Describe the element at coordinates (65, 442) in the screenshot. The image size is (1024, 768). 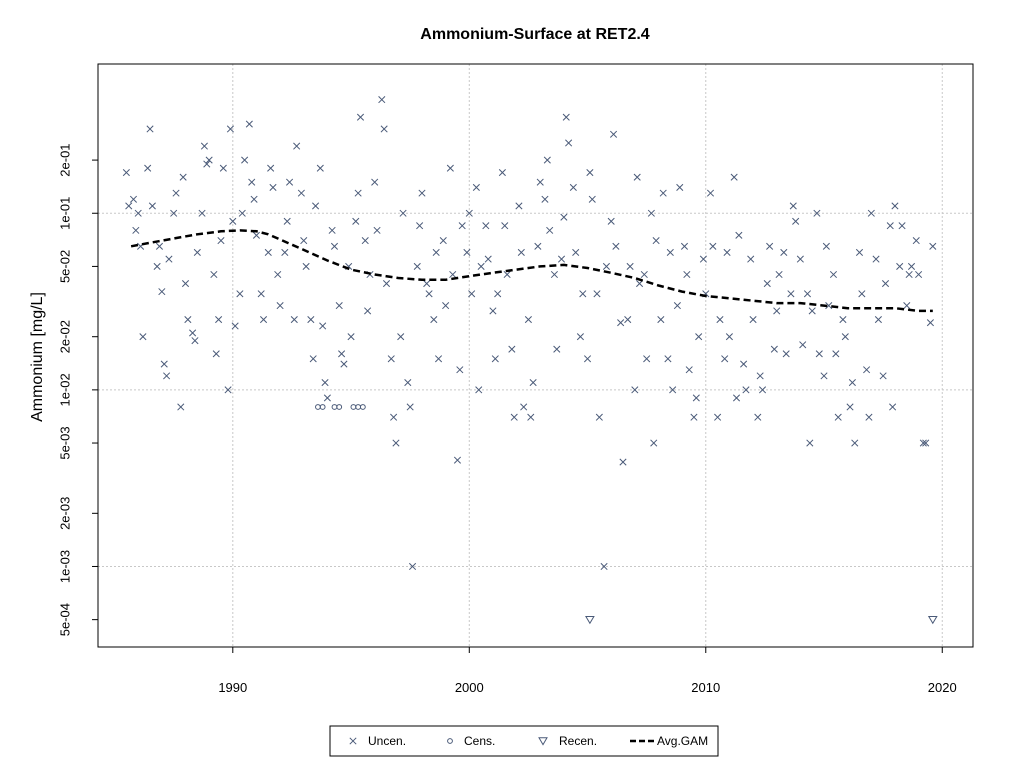
I see `y-tick-label: 5e-03` at that location.